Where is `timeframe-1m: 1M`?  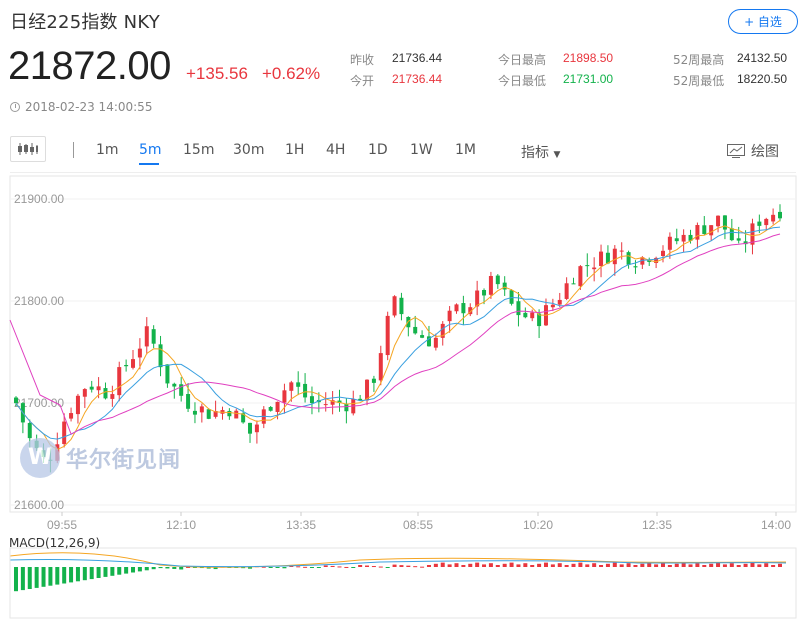
timeframe-1m: 1M is located at coordinates (465, 150).